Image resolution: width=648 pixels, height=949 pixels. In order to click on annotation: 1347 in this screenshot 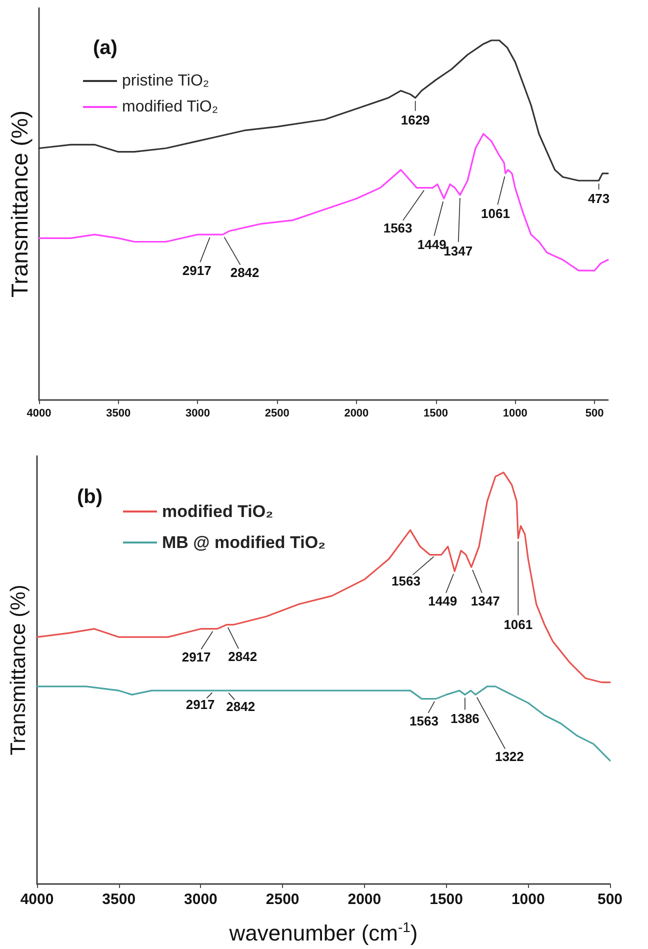, I will do `click(485, 601)`.